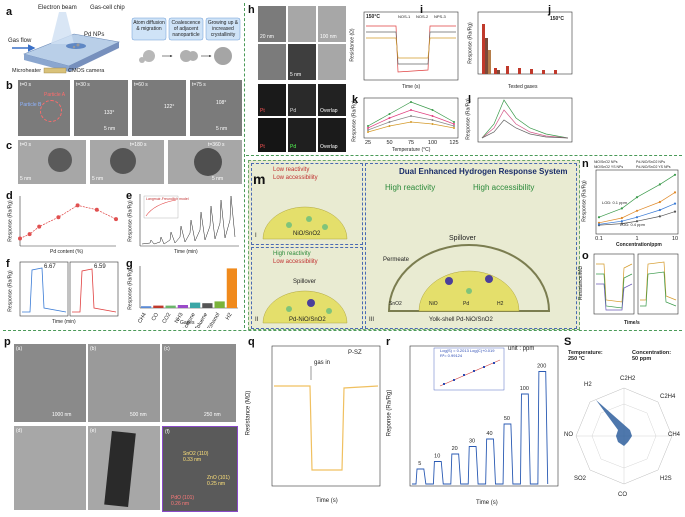 This screenshot has width=685, height=517. I want to click on chart-f, so click(69, 289).